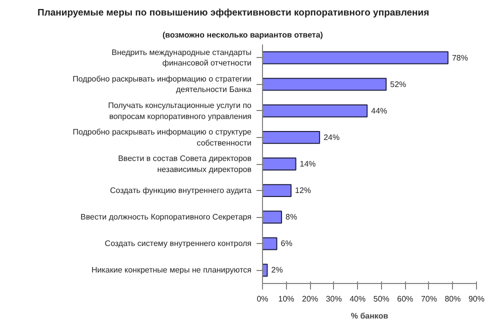 The width and height of the screenshot is (496, 323). Describe the element at coordinates (180, 110) in the screenshot. I see `y-tick-label: Получать консультационные услуги по вопросам корпоративного управления` at that location.